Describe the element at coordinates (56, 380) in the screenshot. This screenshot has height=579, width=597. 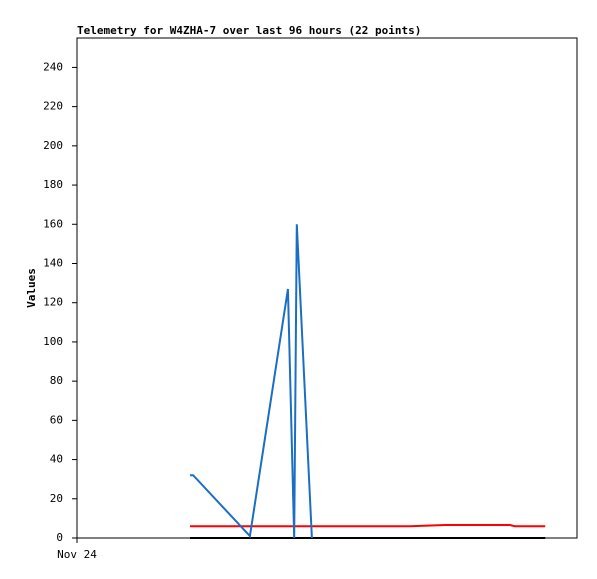
I see `y-tick-label: 80` at that location.